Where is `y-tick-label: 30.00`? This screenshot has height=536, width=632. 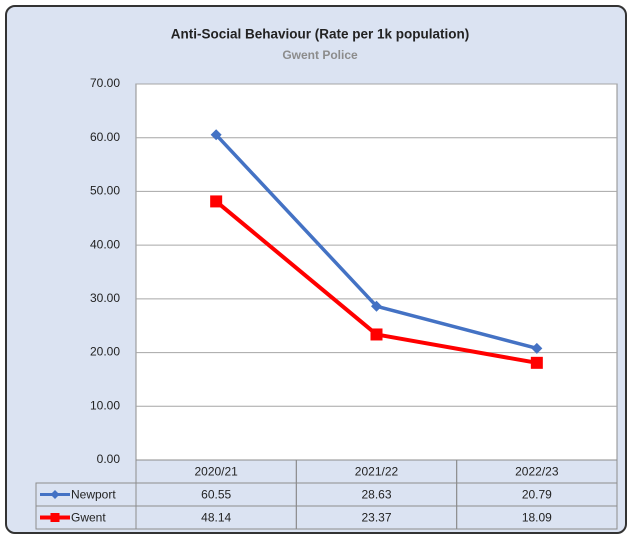 y-tick-label: 30.00 is located at coordinates (105, 298).